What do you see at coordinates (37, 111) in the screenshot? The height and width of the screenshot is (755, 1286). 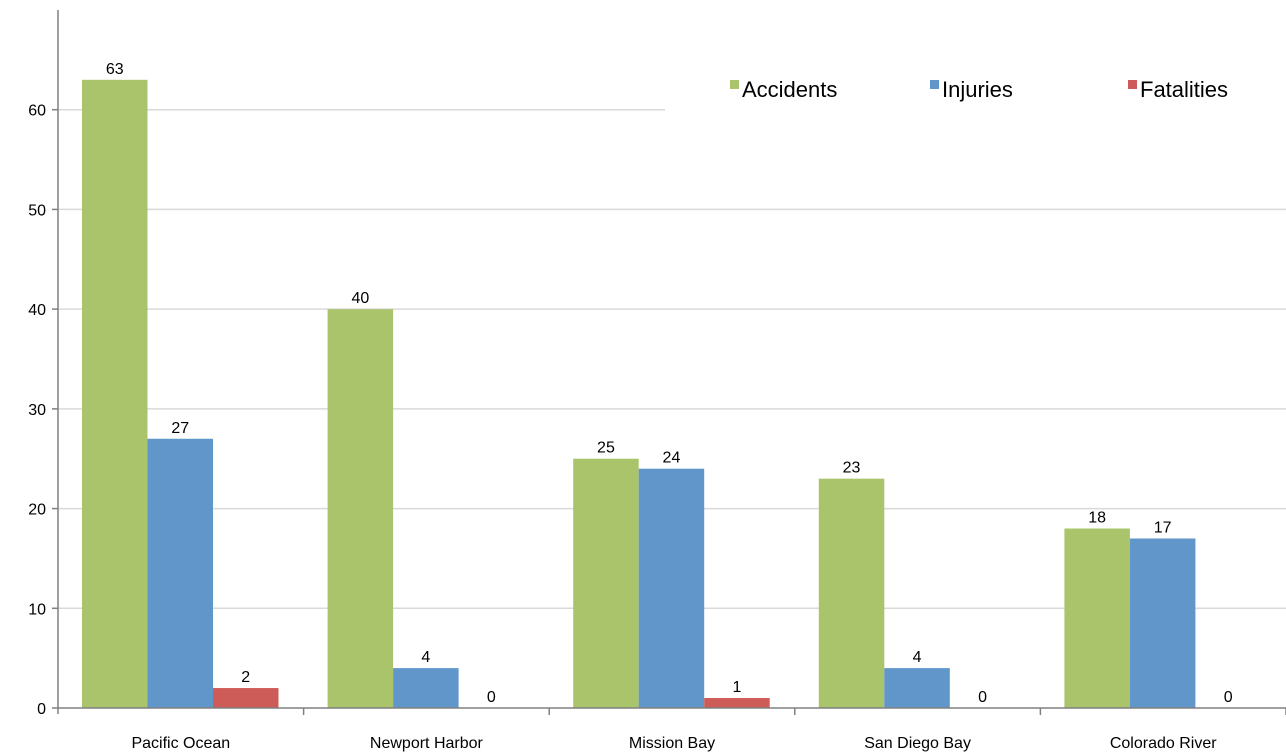 I see `y-tick-label-60: 60` at bounding box center [37, 111].